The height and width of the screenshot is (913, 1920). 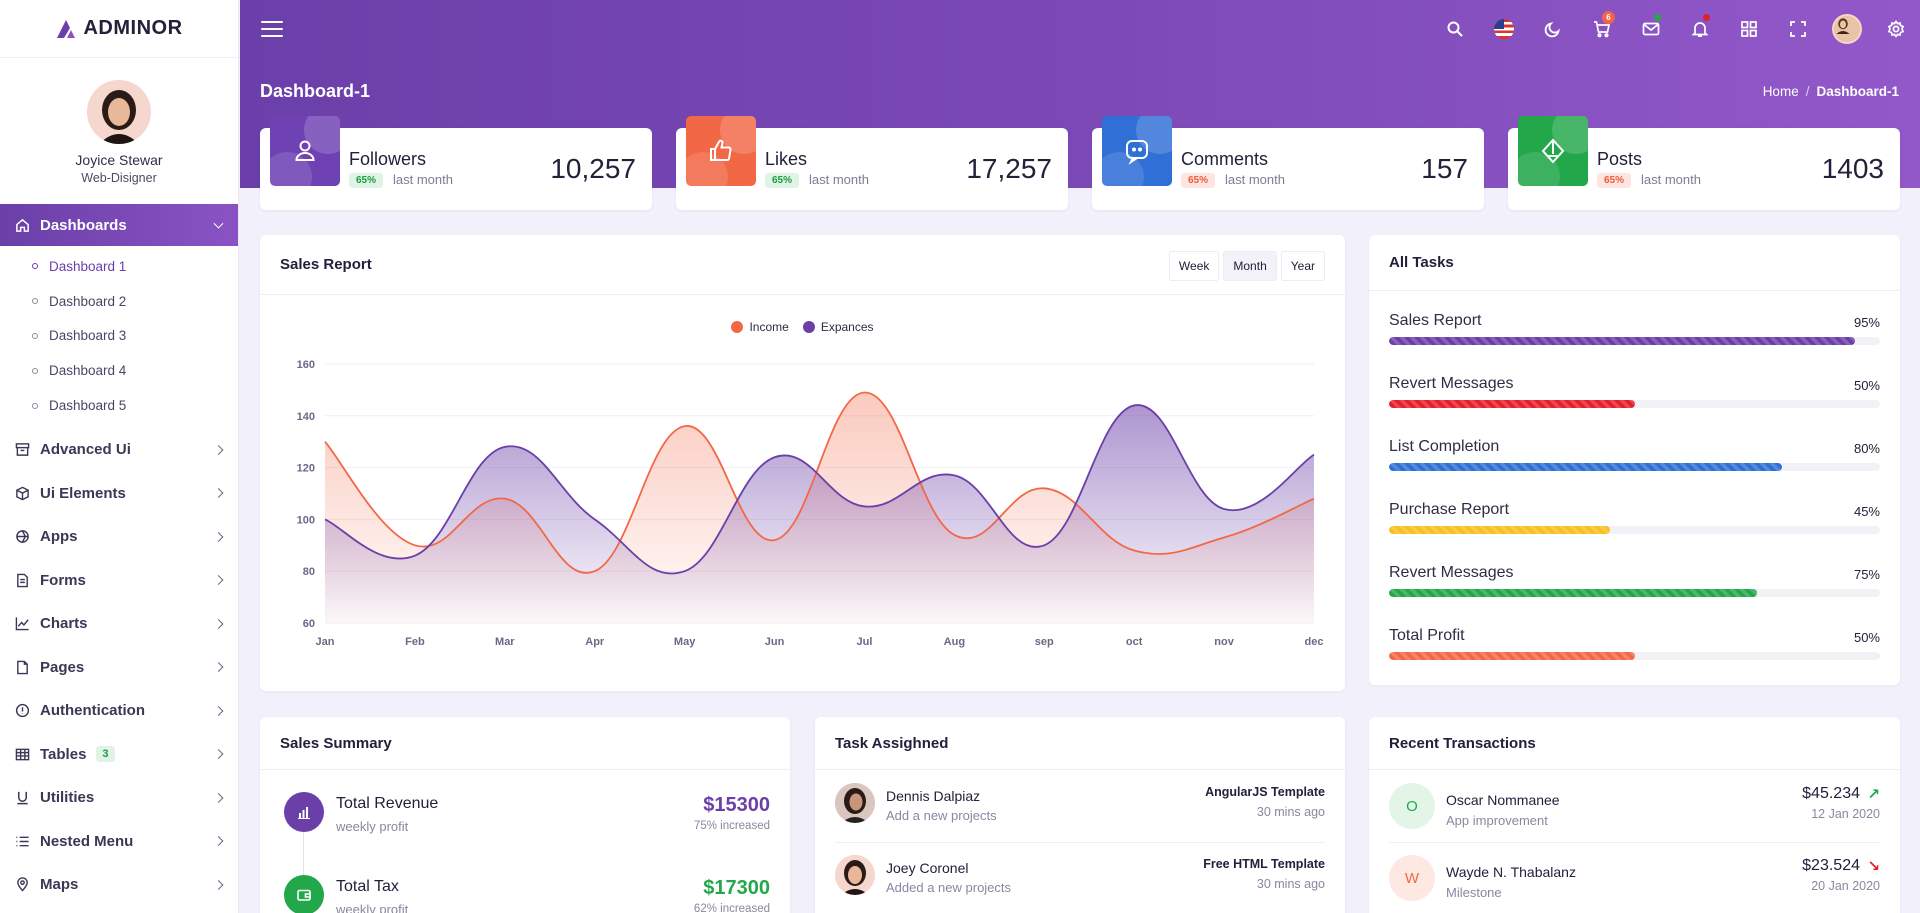 I want to click on sidebar-sub-dashboard-4: Dashboard 4, so click(x=119, y=370).